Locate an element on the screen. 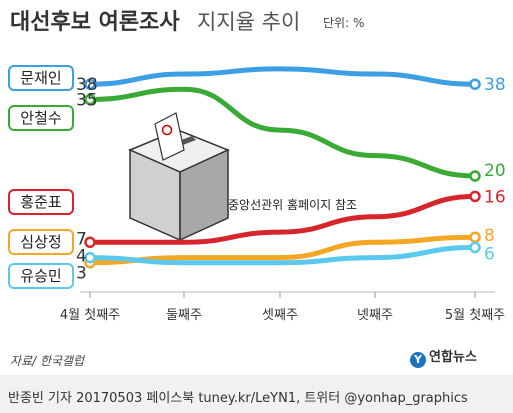 The image size is (513, 413). legend-sim: 심상정 is located at coordinates (41, 242).